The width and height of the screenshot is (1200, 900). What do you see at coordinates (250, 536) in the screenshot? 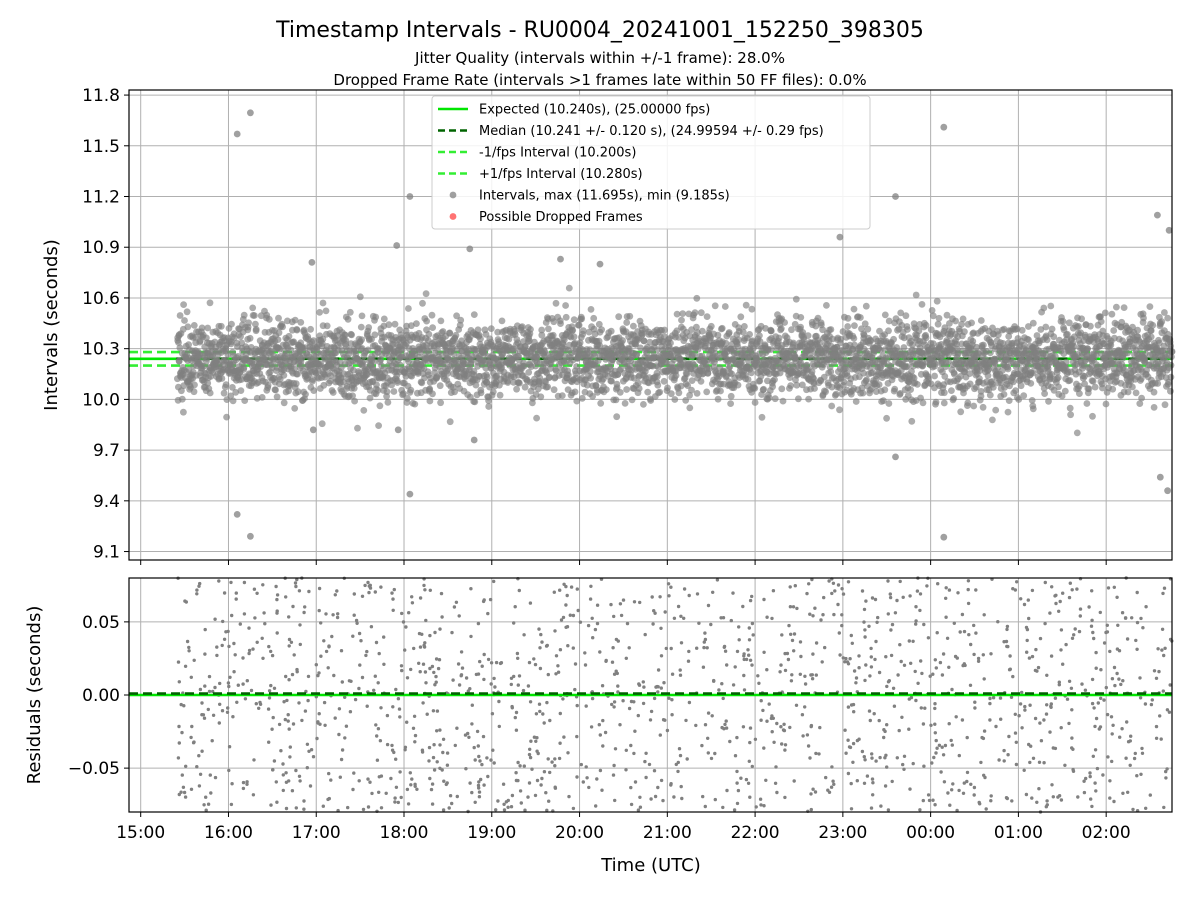
I see `interval-outlier-point` at bounding box center [250, 536].